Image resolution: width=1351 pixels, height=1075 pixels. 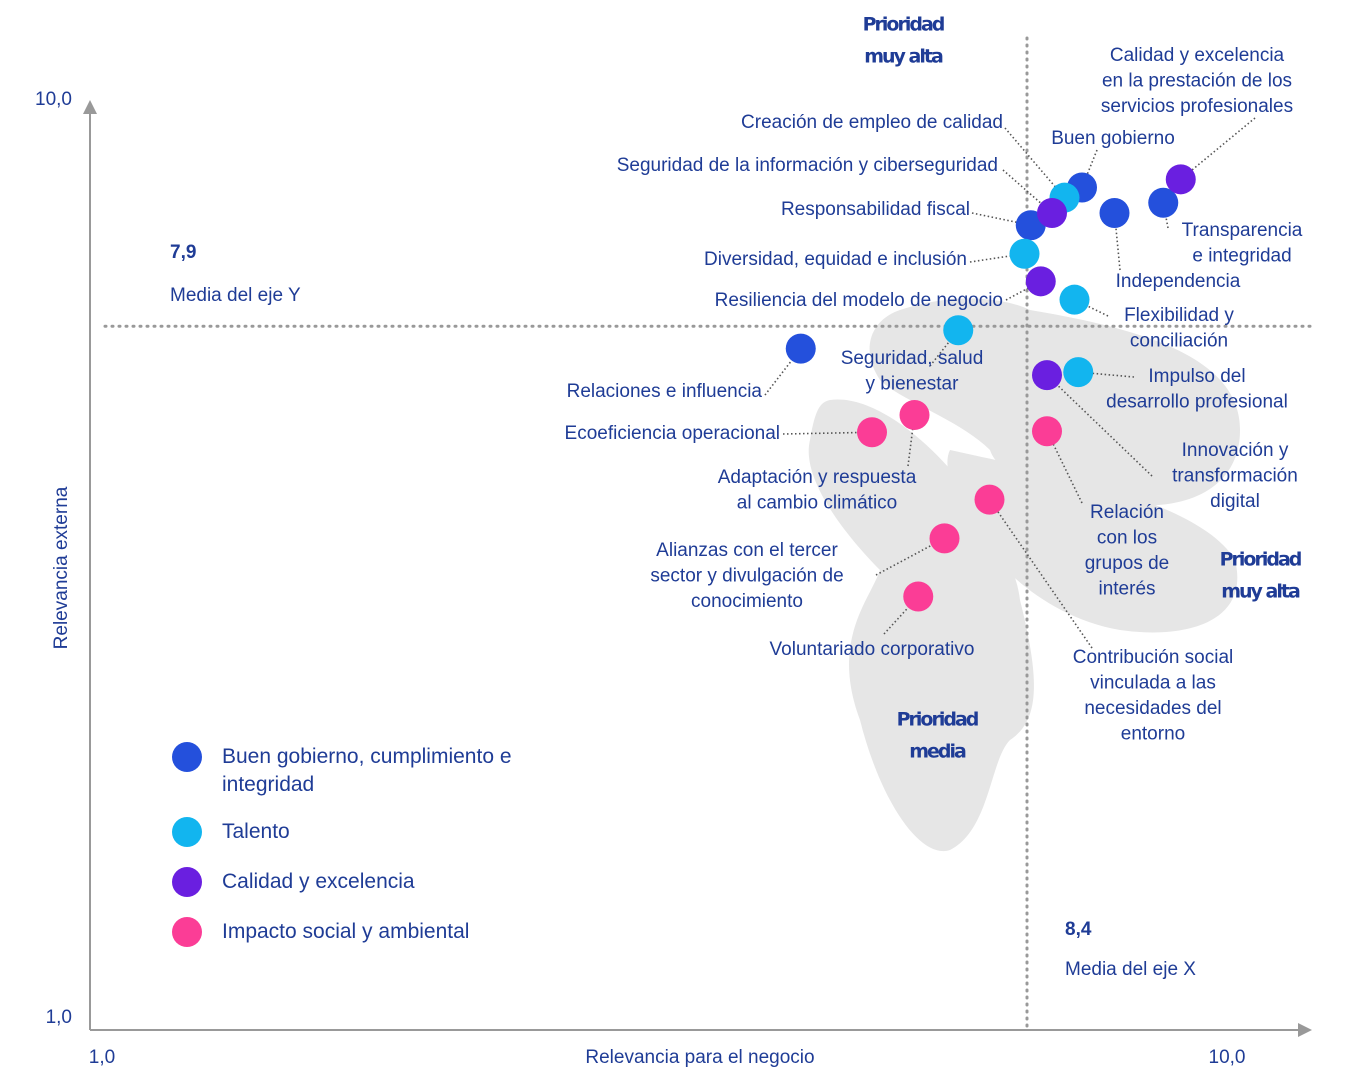 I want to click on point-label: en la prestación de los, so click(x=1197, y=81).